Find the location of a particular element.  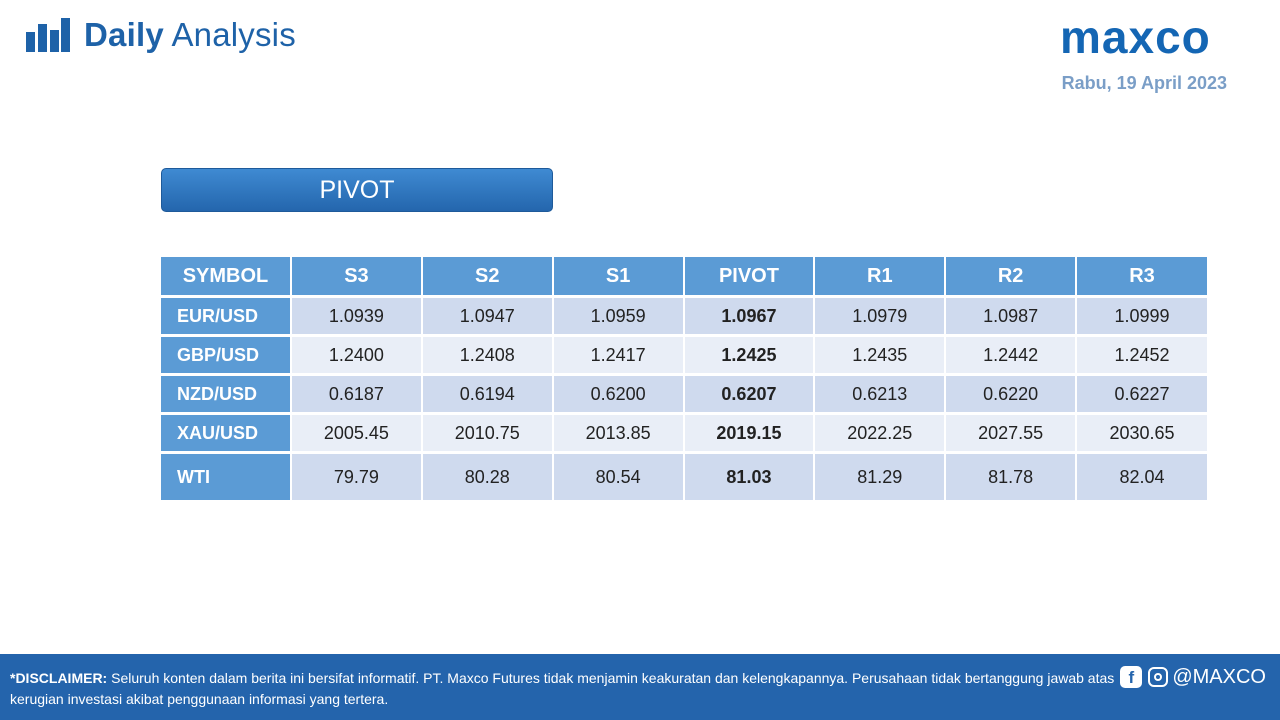

value-cell: 0.6200 is located at coordinates (618, 394).